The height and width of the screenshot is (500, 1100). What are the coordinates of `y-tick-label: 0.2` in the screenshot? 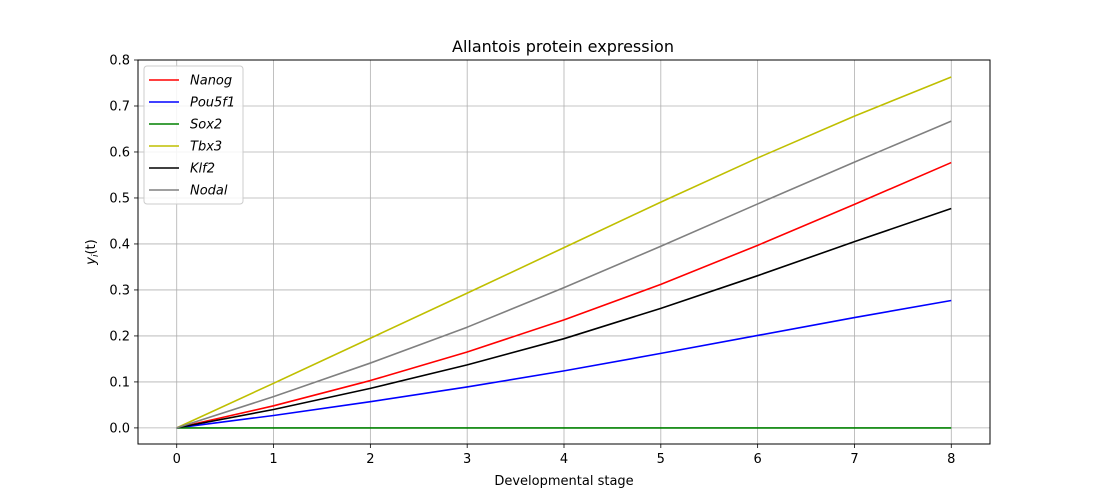 It's located at (119, 336).